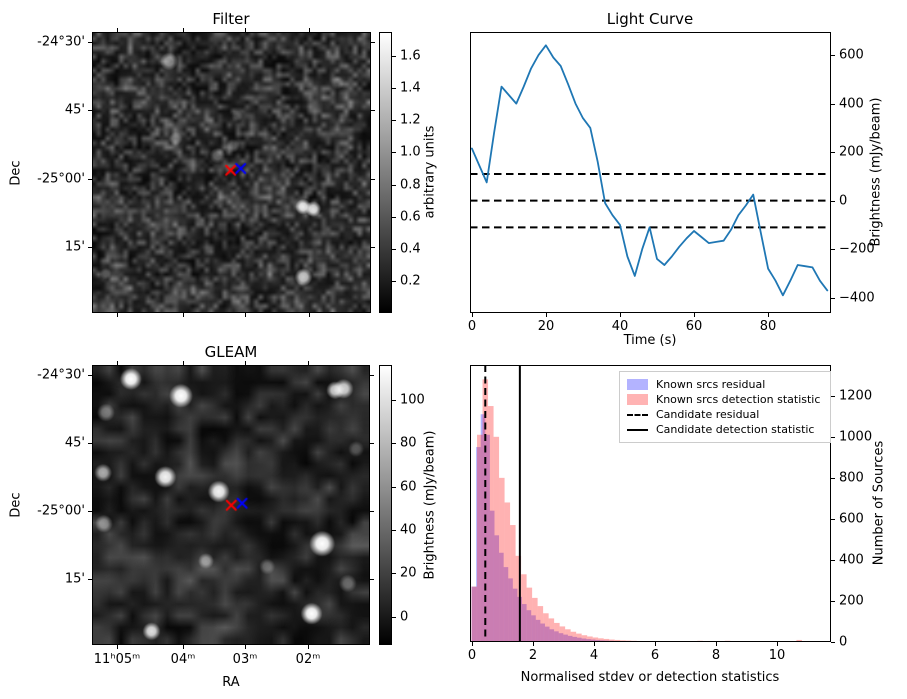 The height and width of the screenshot is (699, 907). I want to click on legend-entry: Candidate residual, so click(725, 414).